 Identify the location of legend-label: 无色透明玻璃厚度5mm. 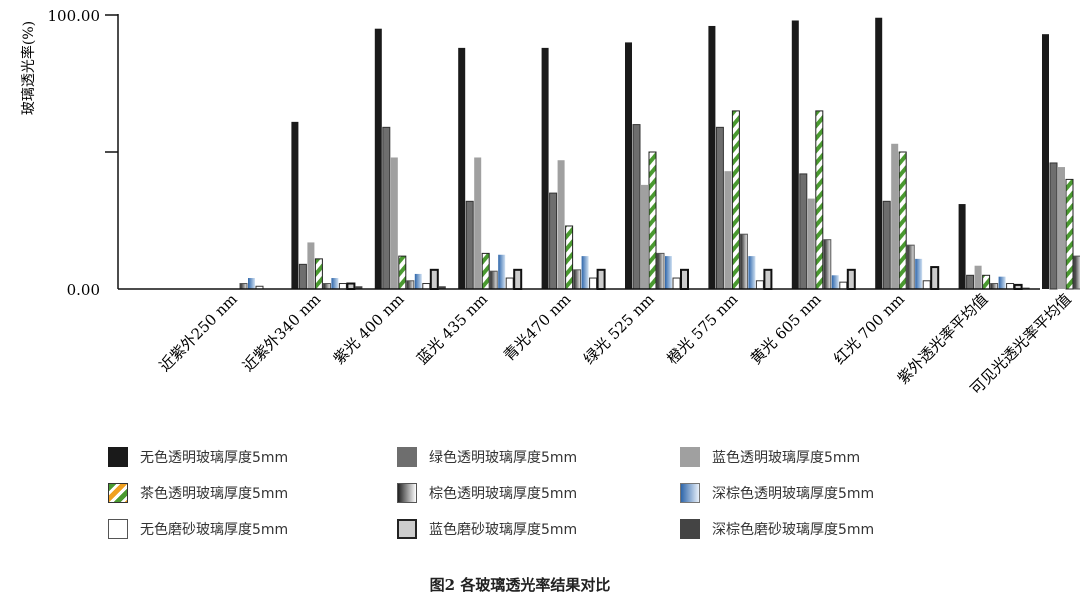
(214, 458).